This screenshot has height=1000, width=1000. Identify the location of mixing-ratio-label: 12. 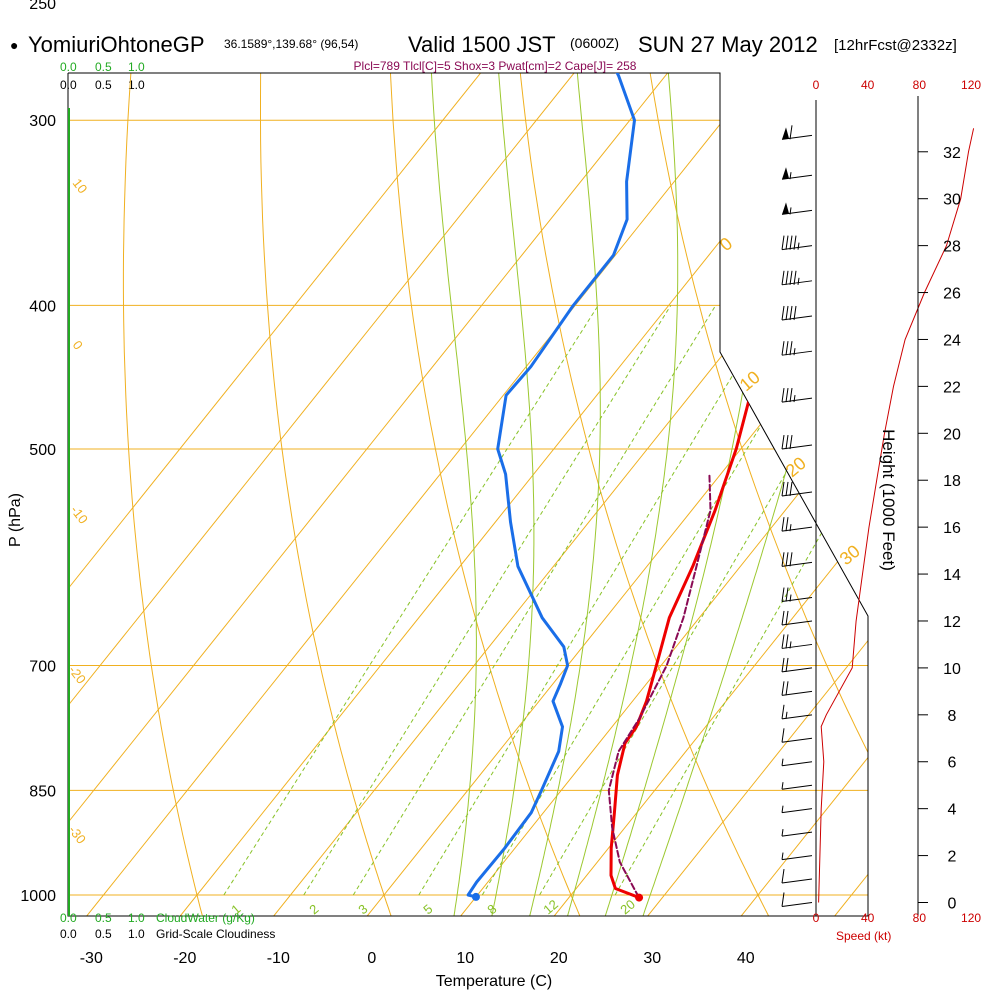
(550, 907).